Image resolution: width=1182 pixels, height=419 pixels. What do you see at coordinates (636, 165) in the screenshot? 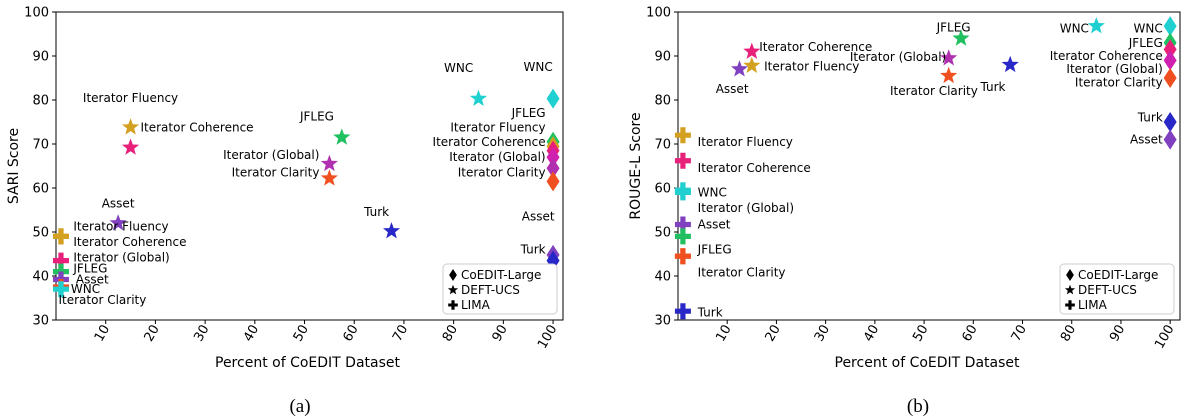
I see `y-axis-label: ROUGE-L Score` at bounding box center [636, 165].